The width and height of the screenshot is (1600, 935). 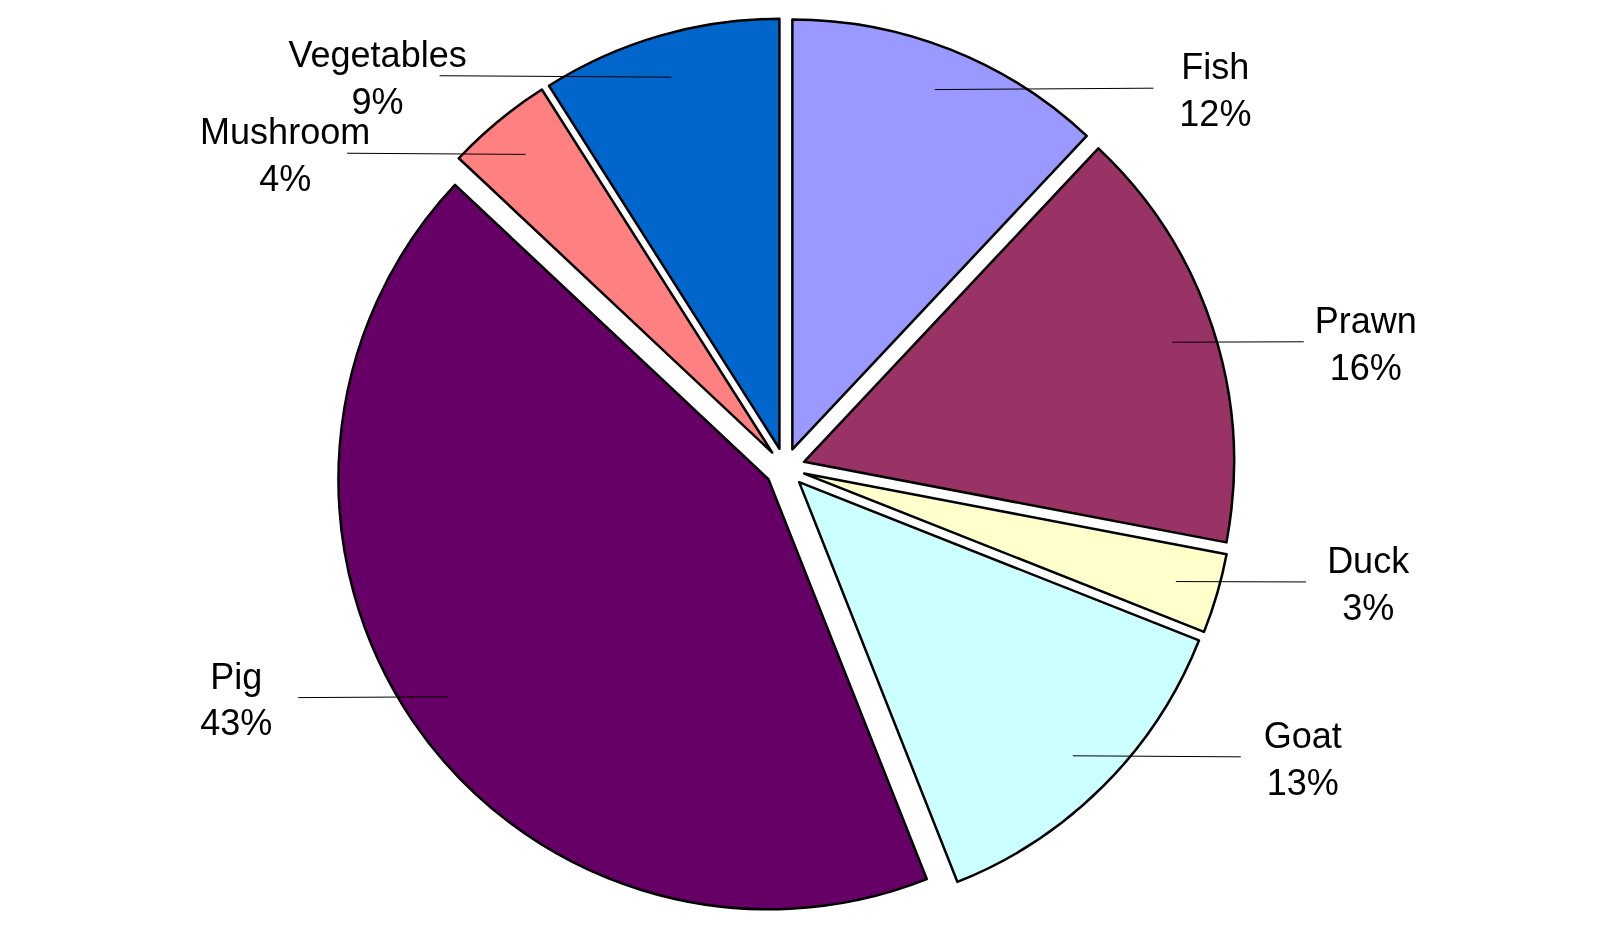 I want to click on slice-label: Vegetables, so click(x=377, y=54).